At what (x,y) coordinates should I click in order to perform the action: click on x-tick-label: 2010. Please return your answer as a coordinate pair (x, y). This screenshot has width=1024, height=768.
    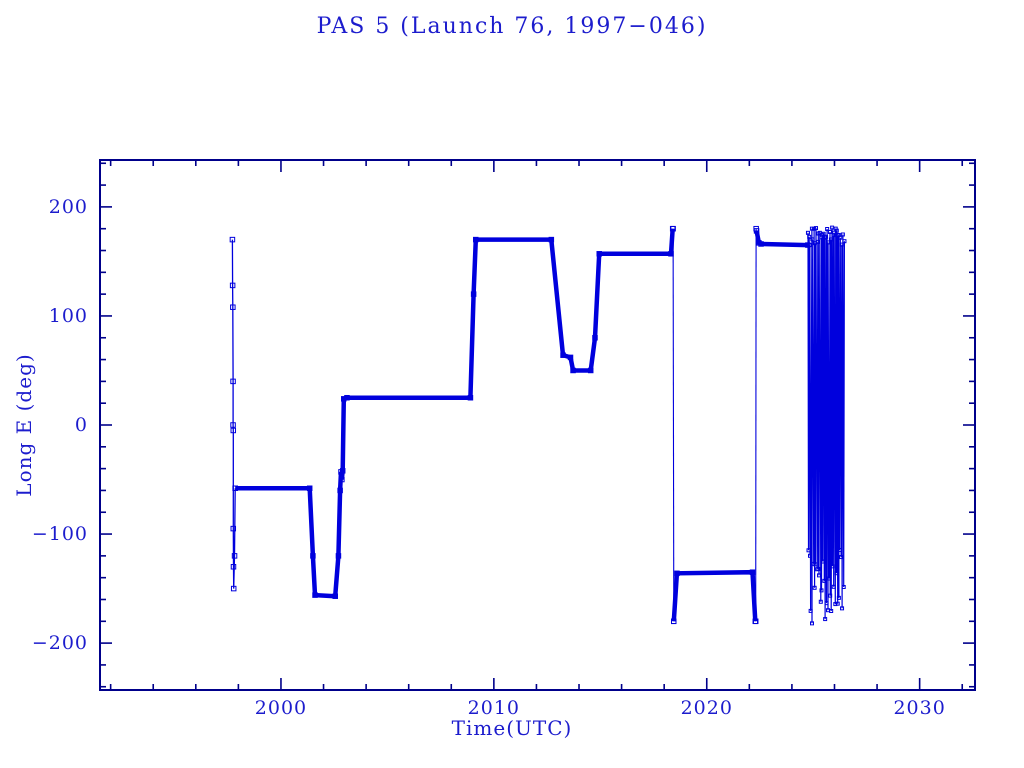
    Looking at the image, I should click on (494, 708).